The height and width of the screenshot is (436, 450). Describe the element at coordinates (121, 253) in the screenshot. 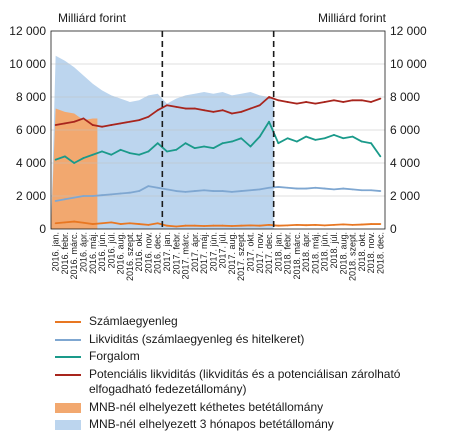

I see `x-tick-label: 2016. aug.` at that location.